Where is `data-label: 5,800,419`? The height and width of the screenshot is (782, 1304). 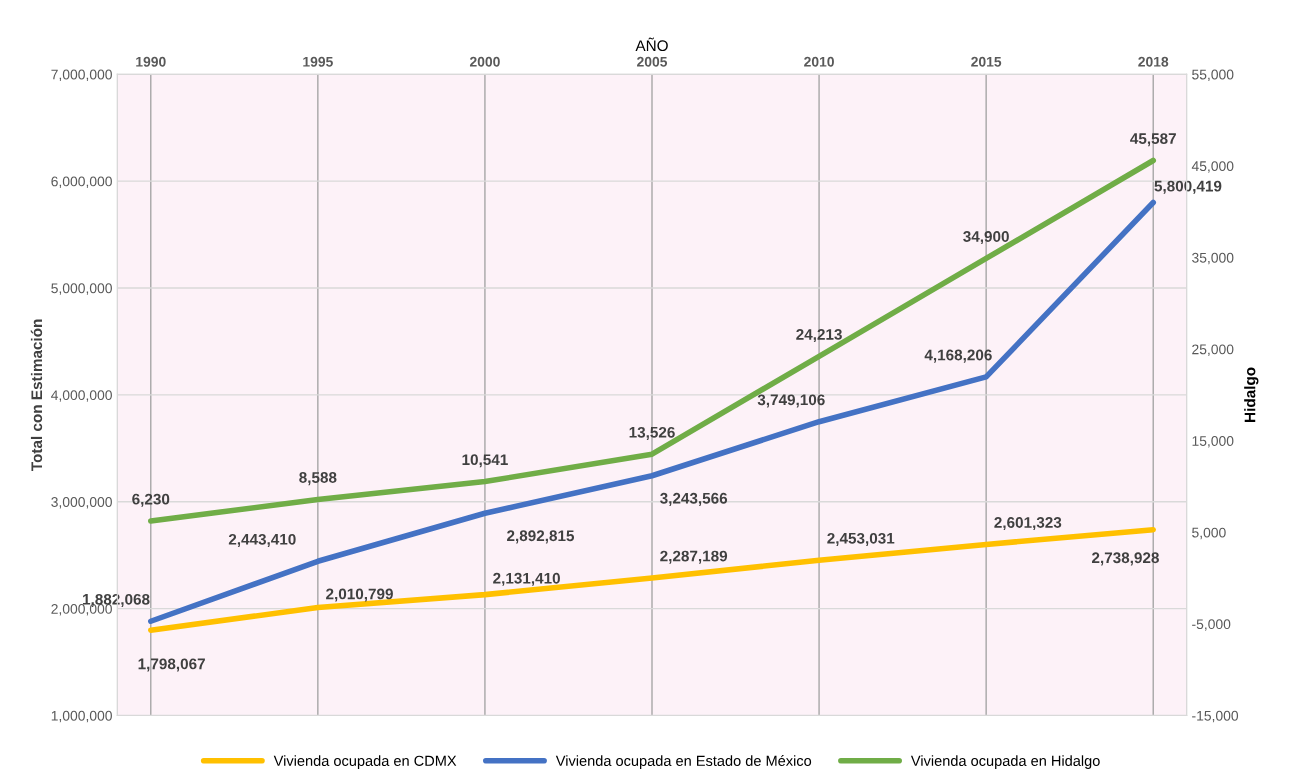 data-label: 5,800,419 is located at coordinates (1188, 187).